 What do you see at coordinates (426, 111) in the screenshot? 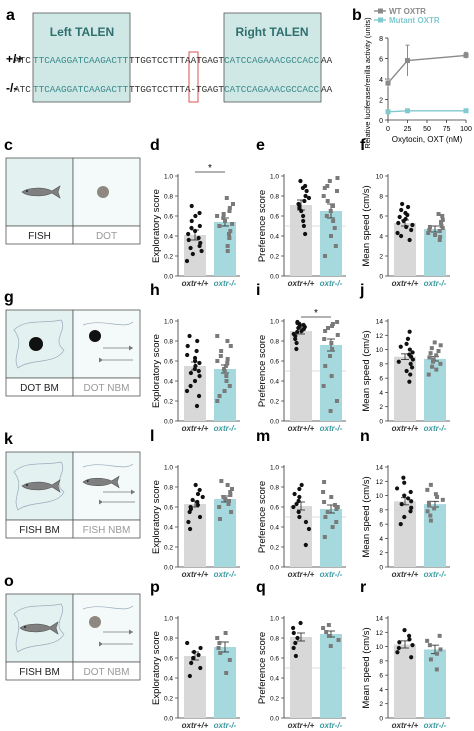
I see `series-line` at bounding box center [426, 111].